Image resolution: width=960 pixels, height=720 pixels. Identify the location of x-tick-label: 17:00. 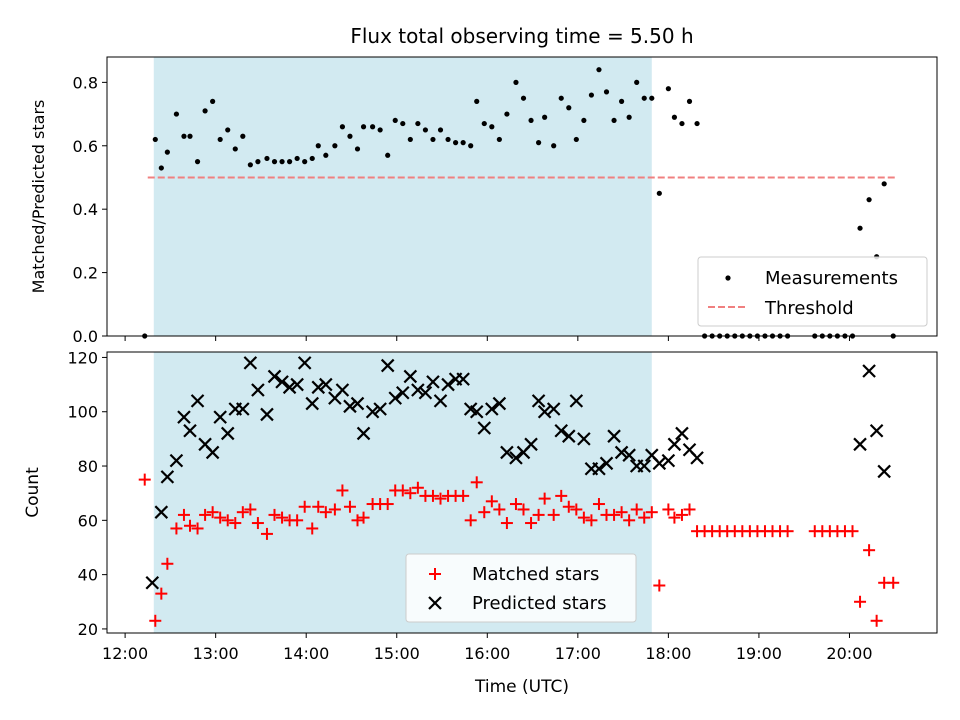
(578, 653).